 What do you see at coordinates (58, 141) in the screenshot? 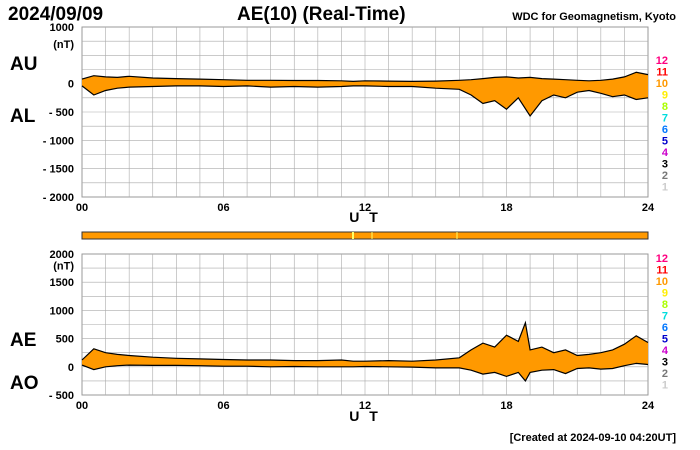
I see `y-tick-label: - 1000` at bounding box center [58, 141].